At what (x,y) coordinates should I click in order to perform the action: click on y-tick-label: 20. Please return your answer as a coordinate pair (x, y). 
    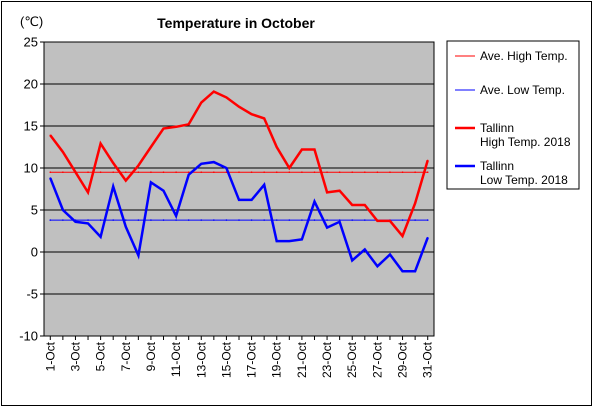
    Looking at the image, I should click on (31, 84).